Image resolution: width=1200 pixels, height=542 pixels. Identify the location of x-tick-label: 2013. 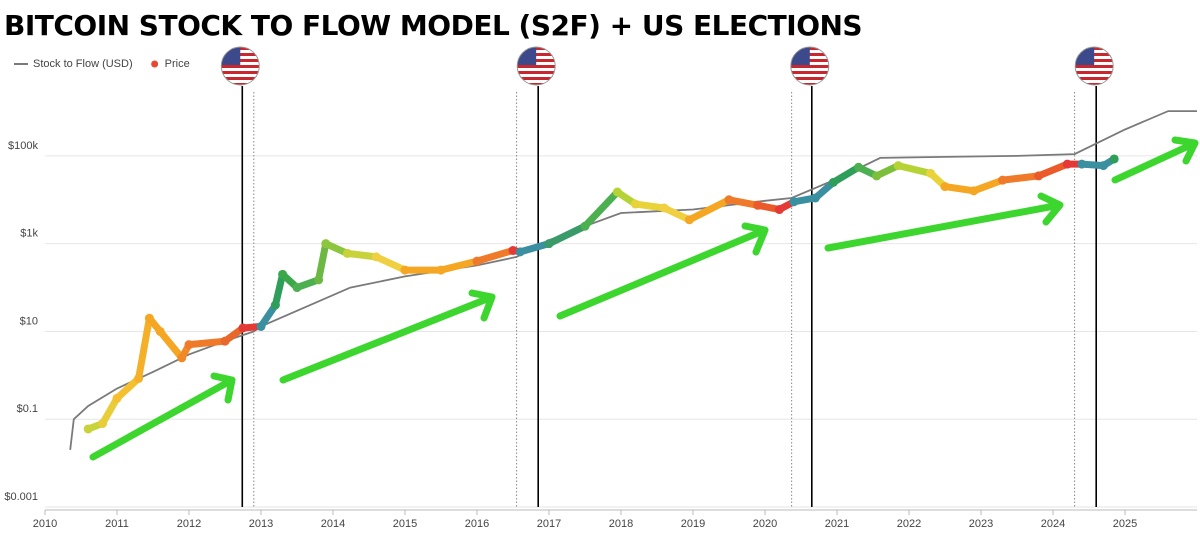
(261, 524).